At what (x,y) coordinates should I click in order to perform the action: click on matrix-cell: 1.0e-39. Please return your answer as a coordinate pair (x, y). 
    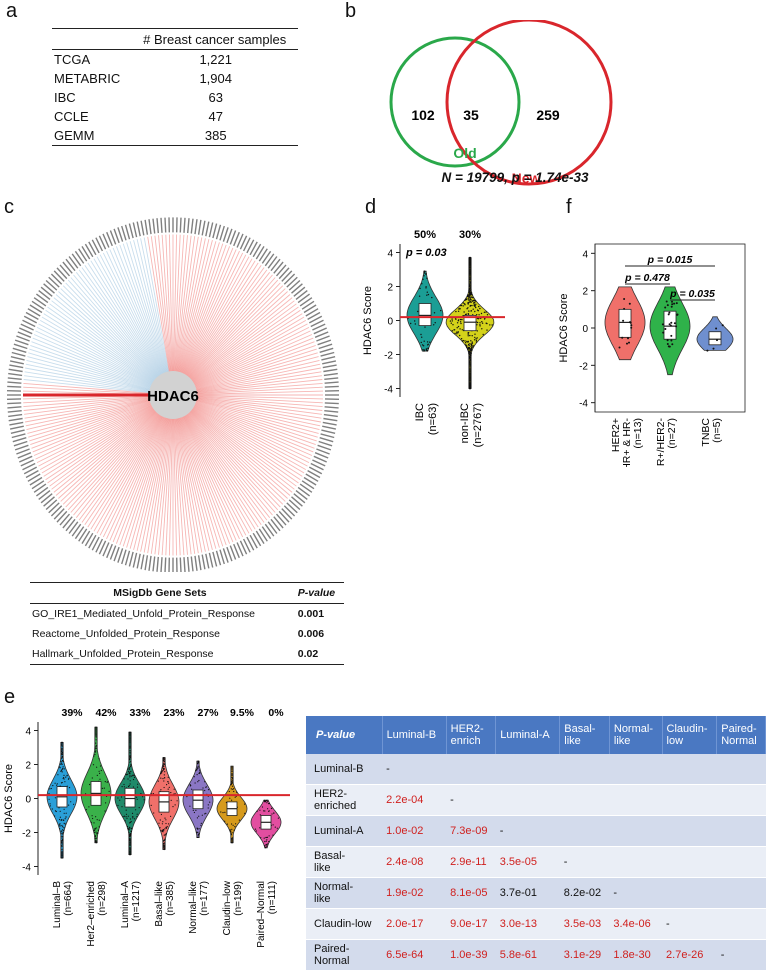
    Looking at the image, I should click on (471, 955).